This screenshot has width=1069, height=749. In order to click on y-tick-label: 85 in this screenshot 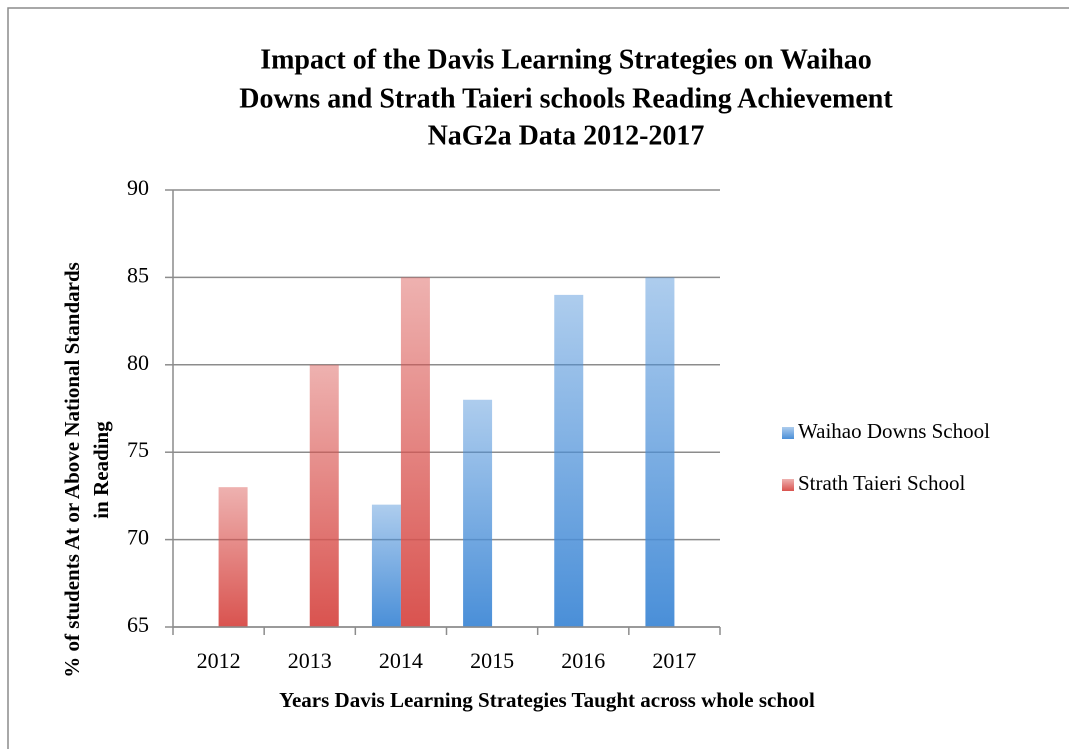, I will do `click(138, 274)`.